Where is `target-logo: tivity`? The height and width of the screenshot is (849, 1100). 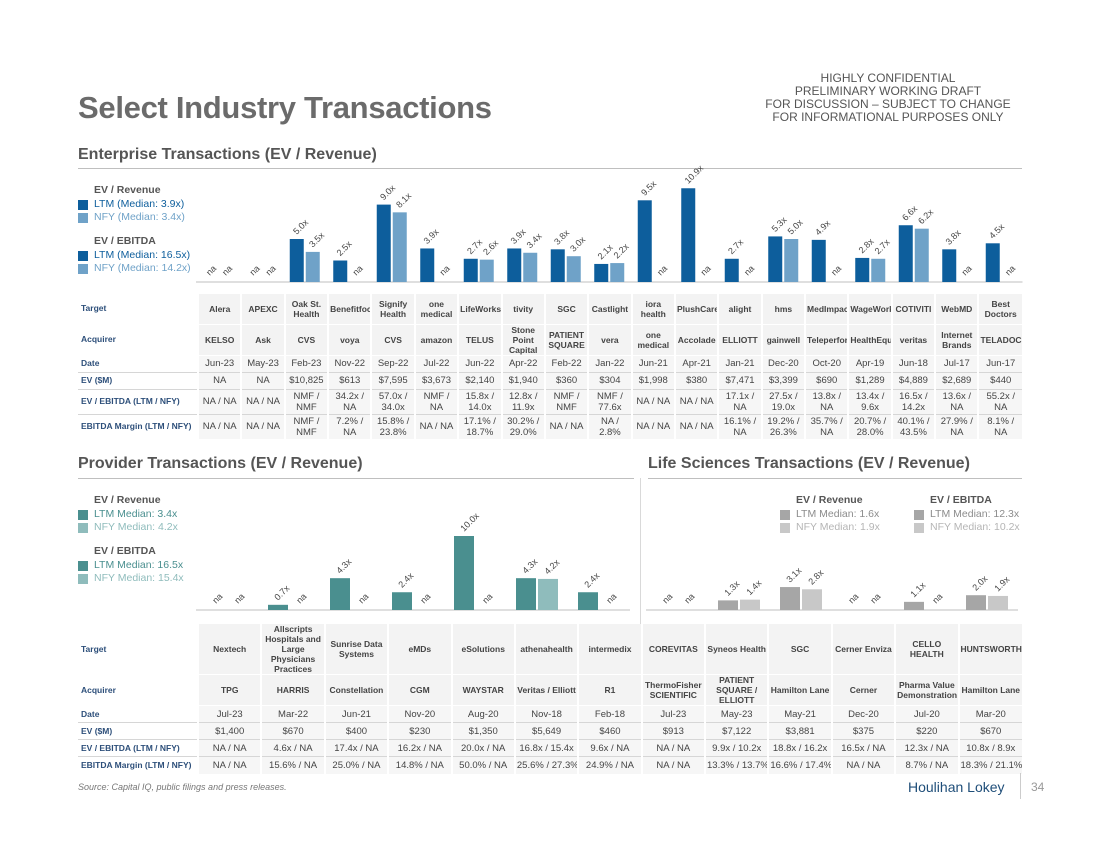
target-logo: tivity is located at coordinates (522, 309).